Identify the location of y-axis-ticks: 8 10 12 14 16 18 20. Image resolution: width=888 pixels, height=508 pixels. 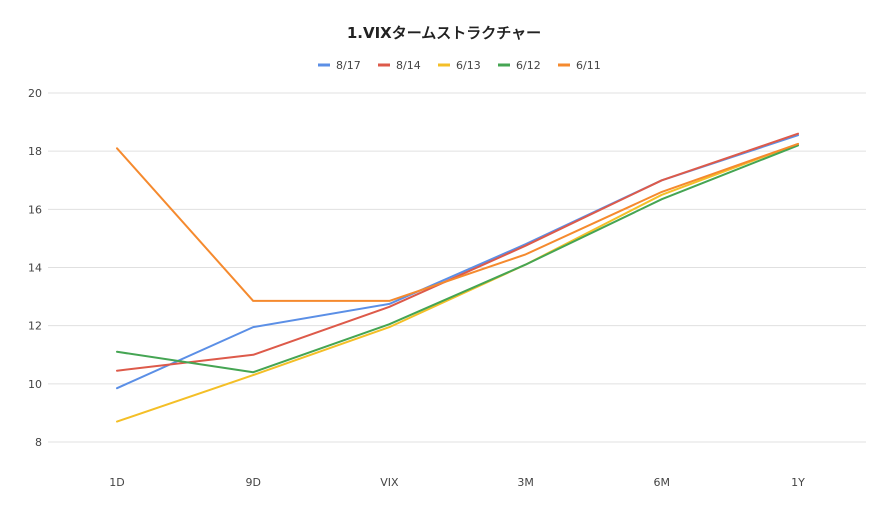
(35, 268).